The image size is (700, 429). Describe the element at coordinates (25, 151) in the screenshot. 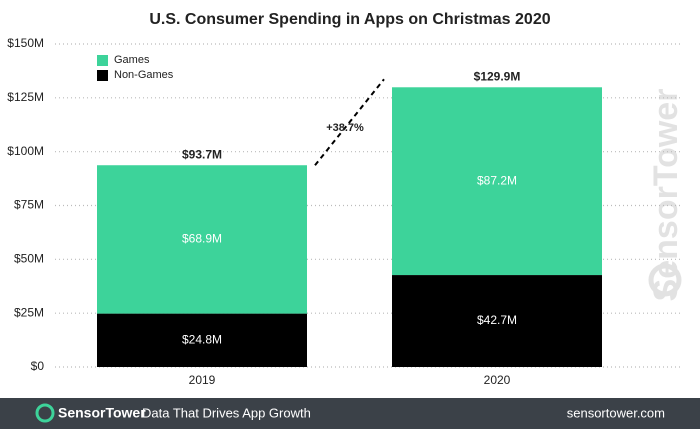

I see `y-tick-label: $100M` at that location.